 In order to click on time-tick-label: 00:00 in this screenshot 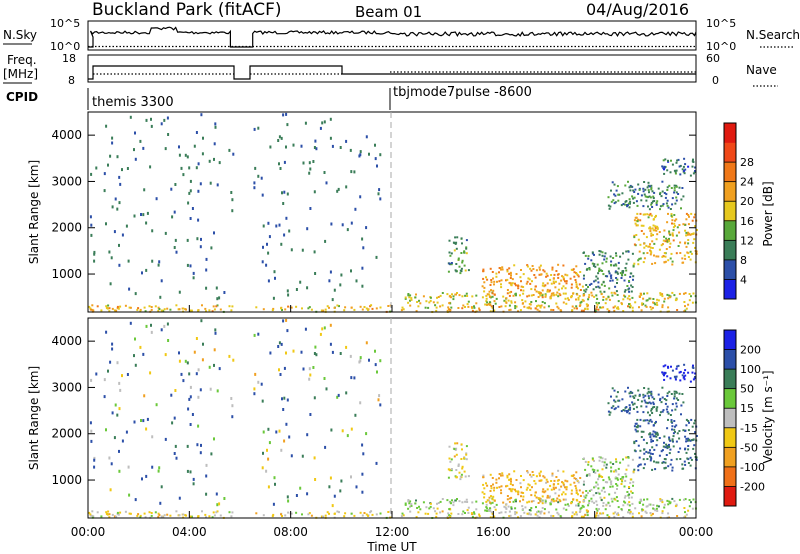, I will do `click(696, 532)`.